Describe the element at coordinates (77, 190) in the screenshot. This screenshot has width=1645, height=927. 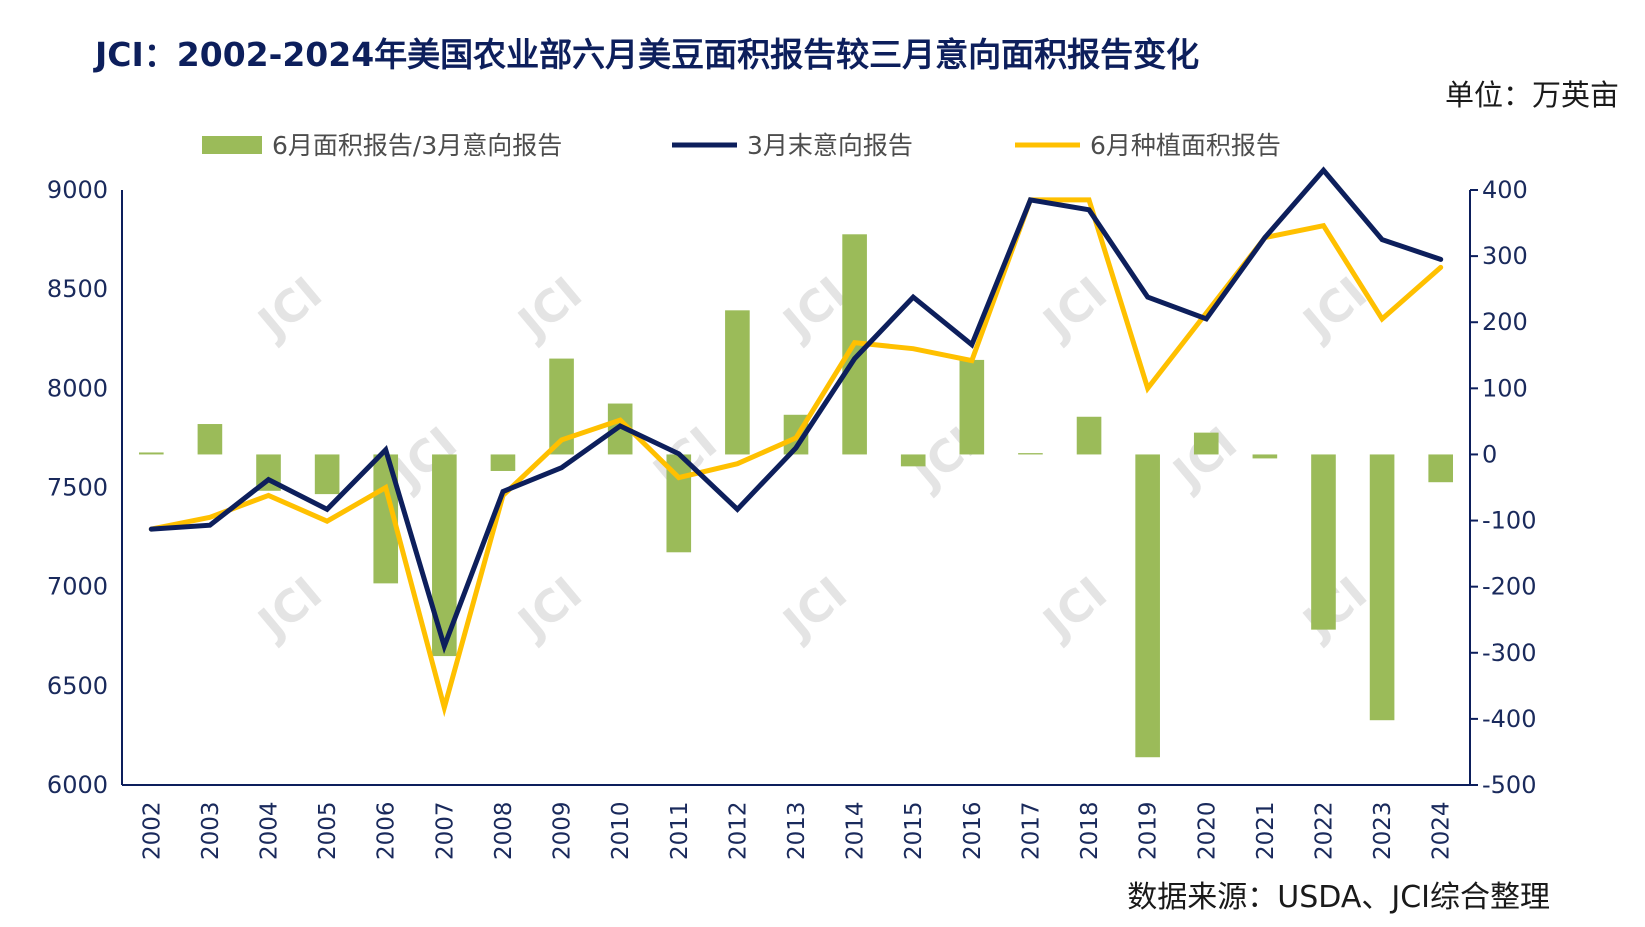
I see `left-tick-label: 9000` at that location.